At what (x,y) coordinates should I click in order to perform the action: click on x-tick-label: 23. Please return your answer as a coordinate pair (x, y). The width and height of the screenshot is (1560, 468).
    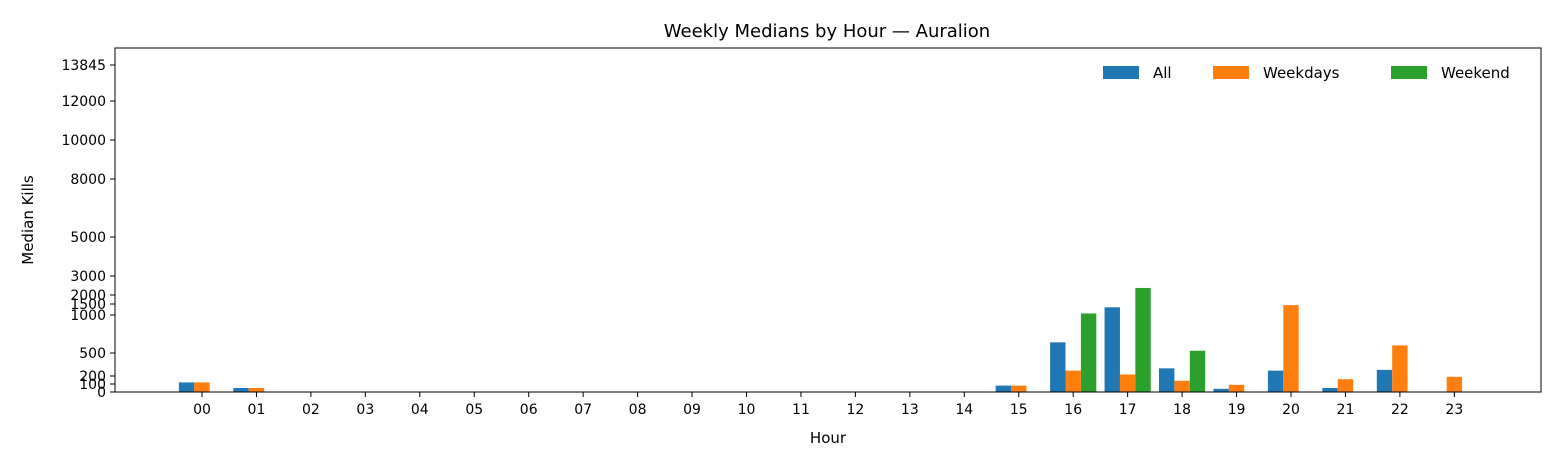
    Looking at the image, I should click on (1454, 410).